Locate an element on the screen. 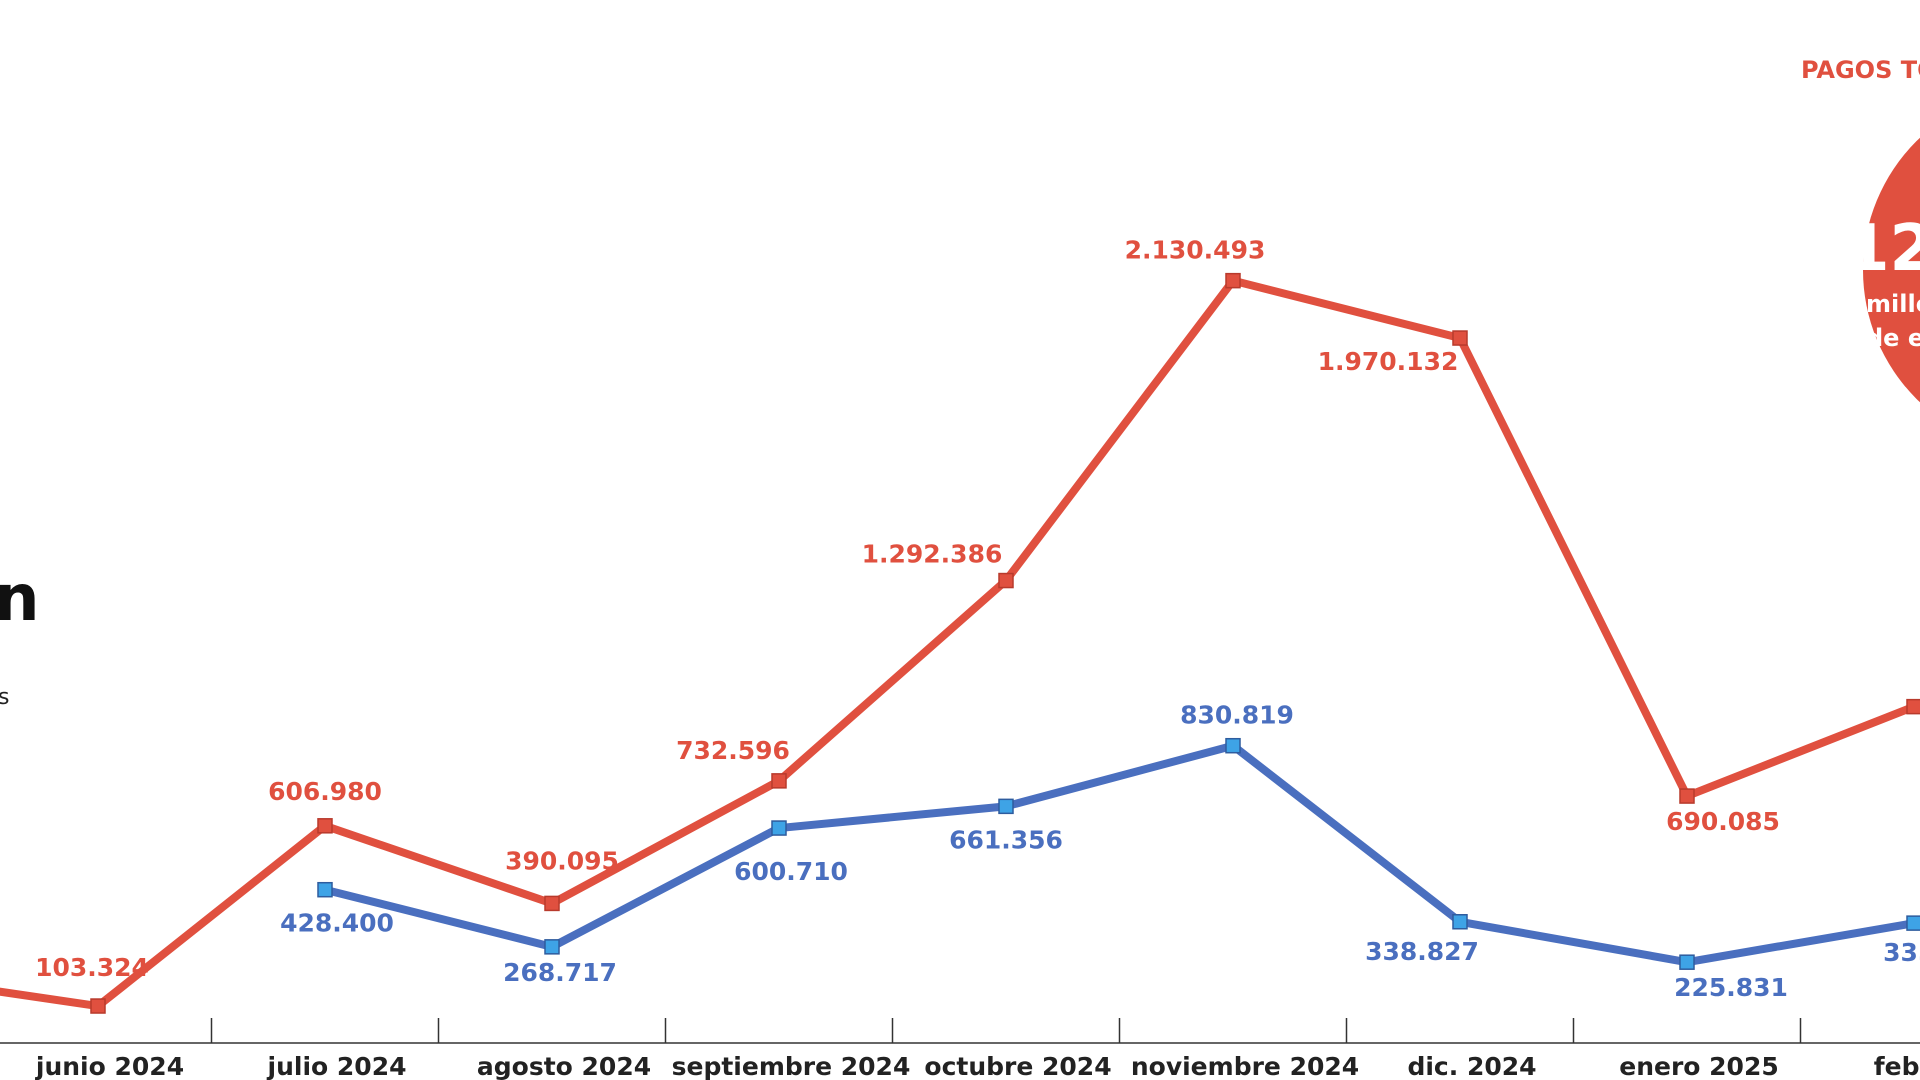 Image resolution: width=1920 pixels, height=1080 pixels. x-tick-label: septiembre 2024 is located at coordinates (791, 1066).